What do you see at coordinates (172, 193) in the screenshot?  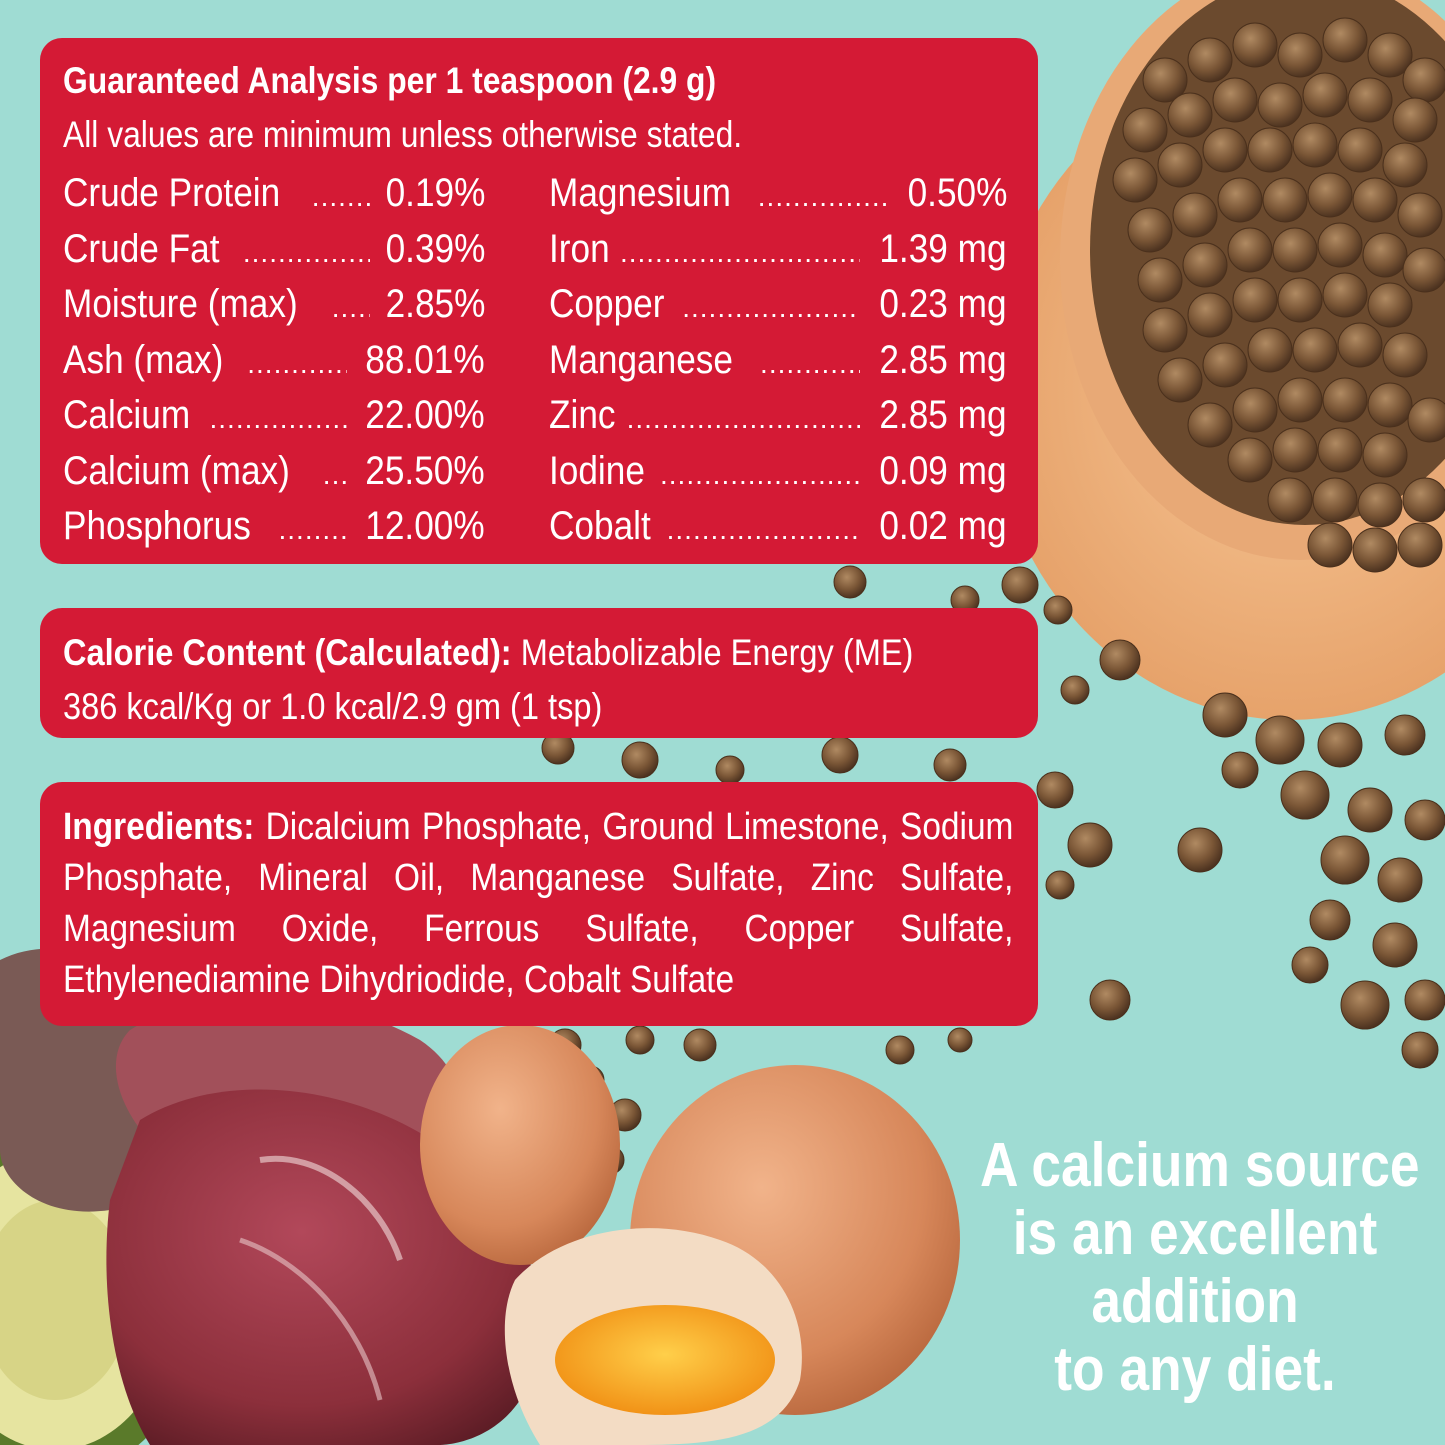 I see `nutrient-name: Crude Protein` at bounding box center [172, 193].